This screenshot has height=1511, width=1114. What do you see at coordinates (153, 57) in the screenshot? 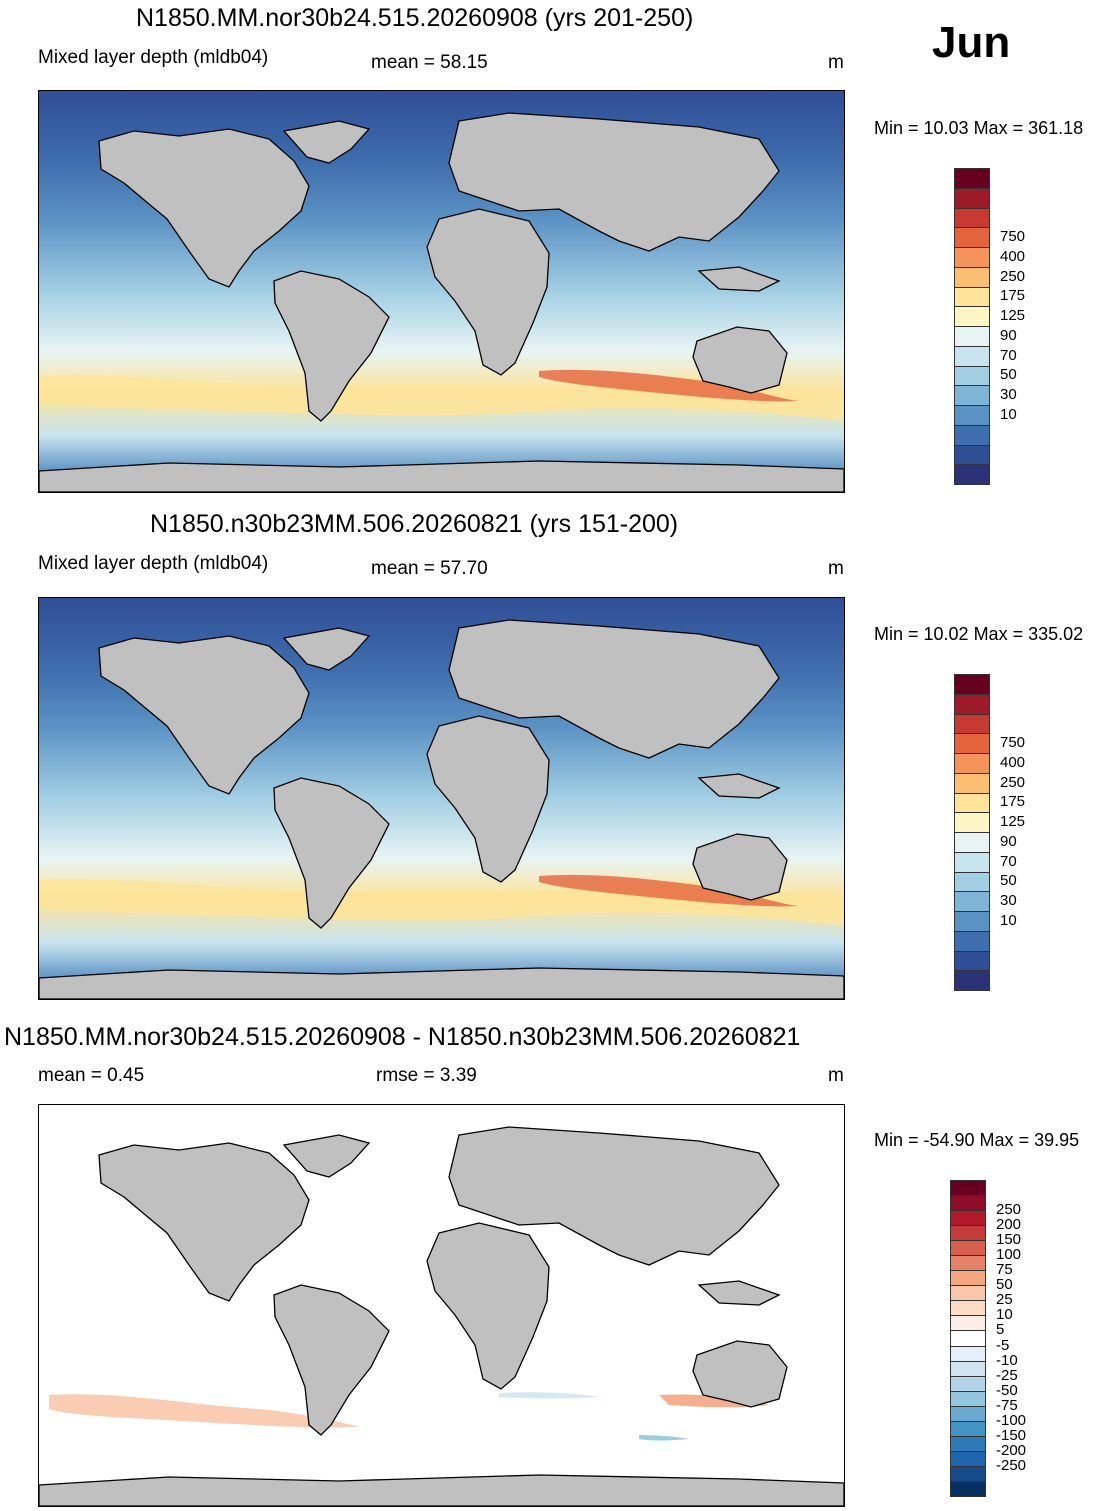
I see `panel1-variable: Mixed layer depth (mldb04)` at bounding box center [153, 57].